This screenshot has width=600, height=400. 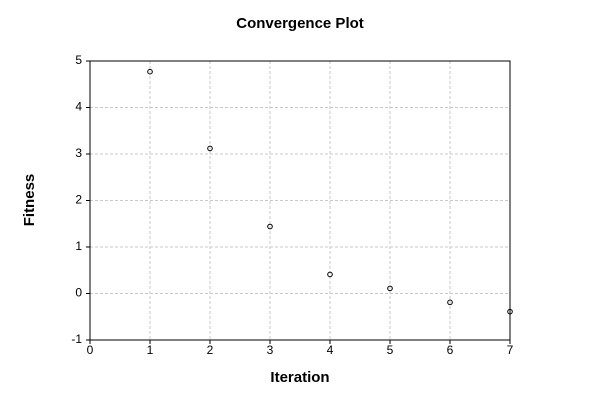 What do you see at coordinates (270, 350) in the screenshot?
I see `x-tick-label: 3` at bounding box center [270, 350].